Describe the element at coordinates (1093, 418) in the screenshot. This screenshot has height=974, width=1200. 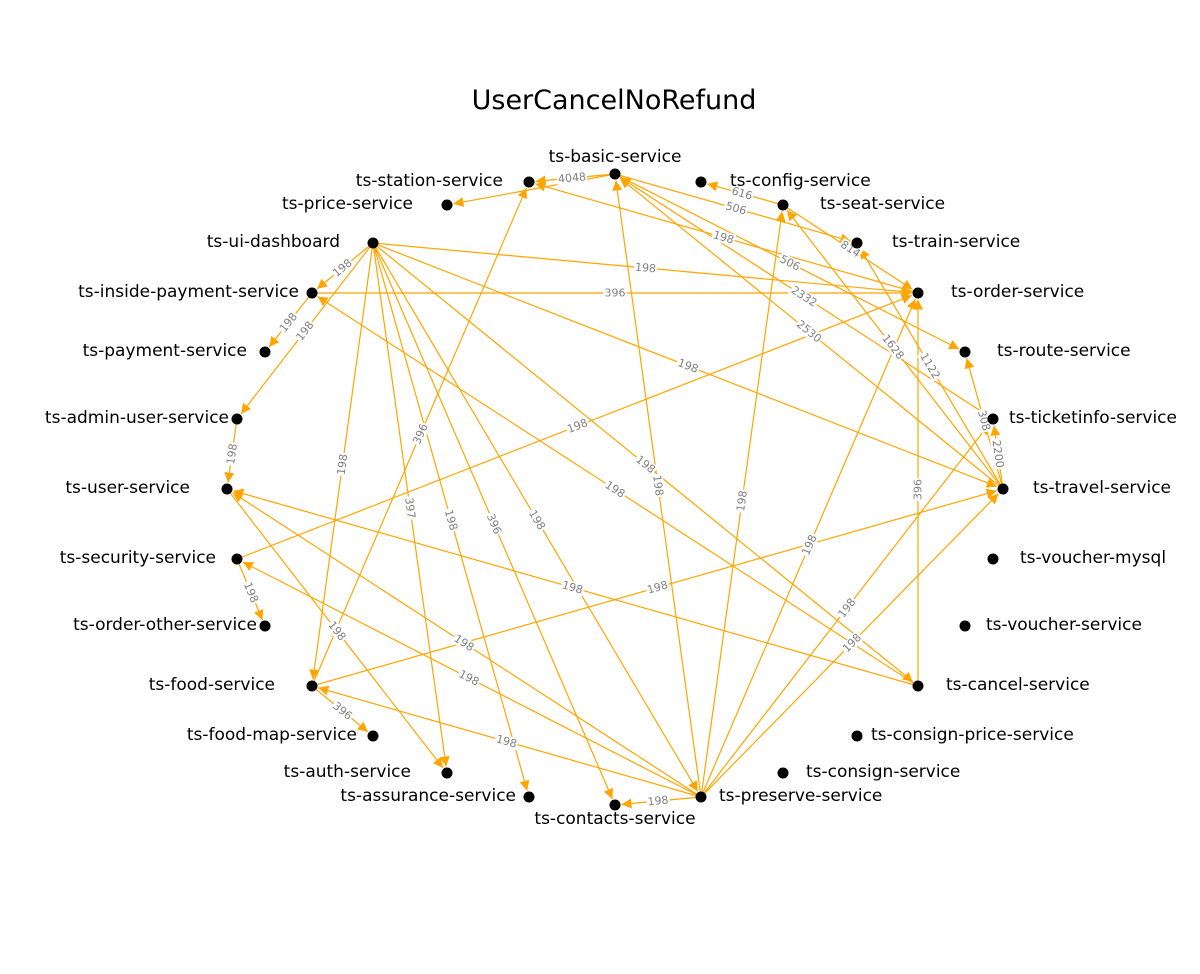
I see `node-label-ticketinfo: ts-ticketinfo-service` at that location.